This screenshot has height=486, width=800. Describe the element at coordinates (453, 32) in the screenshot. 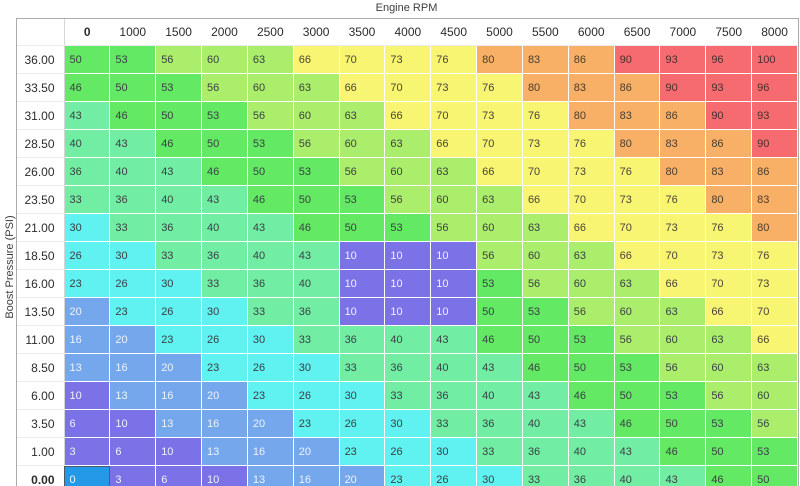

I see `column-header-4500: 4500` at that location.